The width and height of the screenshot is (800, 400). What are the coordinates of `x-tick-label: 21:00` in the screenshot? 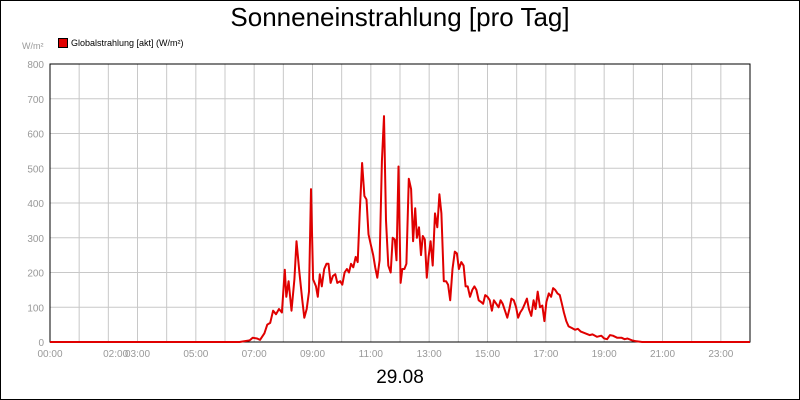 It's located at (662, 354).